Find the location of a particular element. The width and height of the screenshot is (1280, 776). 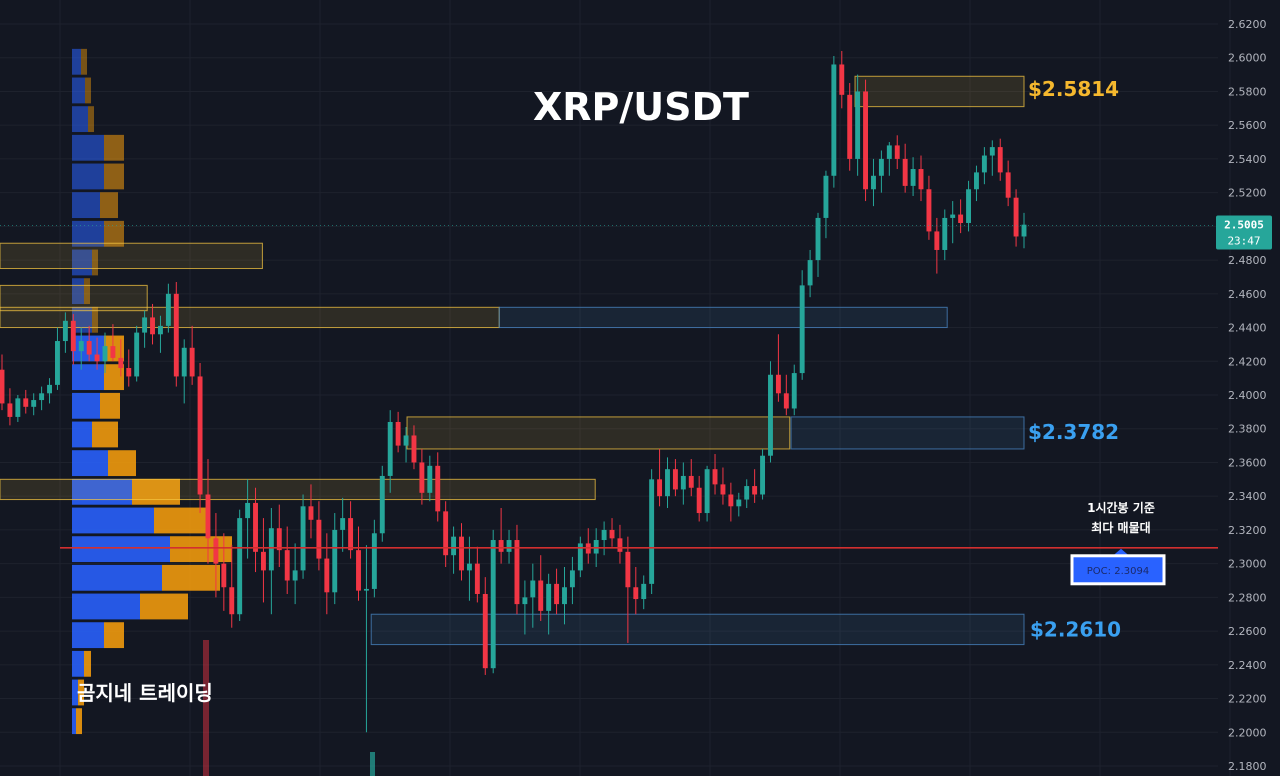

chart-title: XRP/USDT is located at coordinates (641, 107).